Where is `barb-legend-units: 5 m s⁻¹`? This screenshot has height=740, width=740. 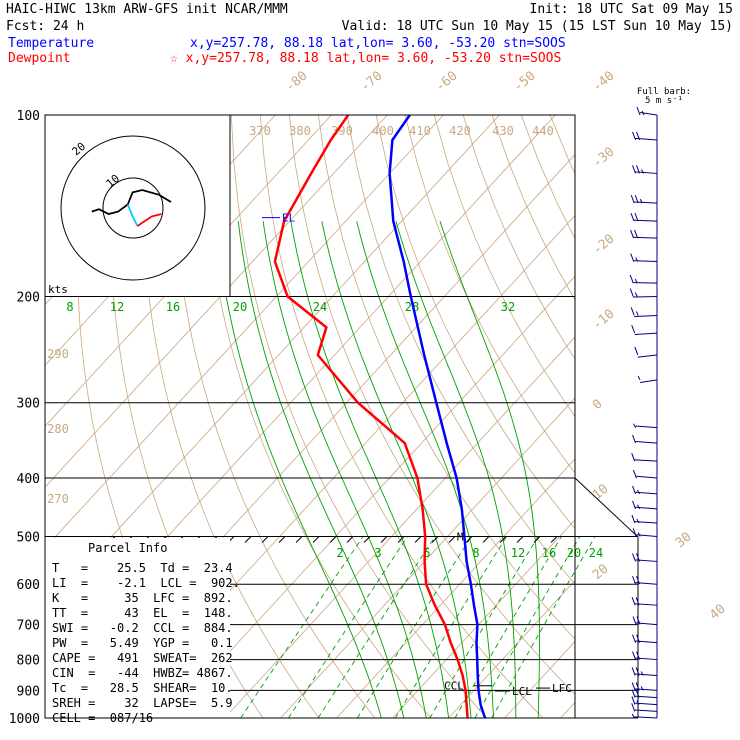 barb-legend-units: 5 m s⁻¹ is located at coordinates (664, 101).